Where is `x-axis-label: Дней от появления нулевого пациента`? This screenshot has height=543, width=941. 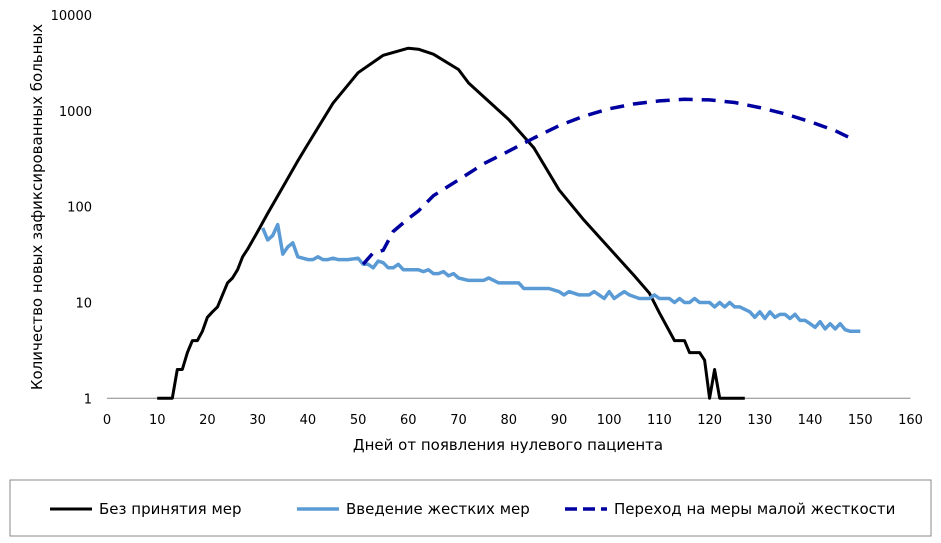
x-axis-label: Дней от появления нулевого пациента is located at coordinates (508, 445).